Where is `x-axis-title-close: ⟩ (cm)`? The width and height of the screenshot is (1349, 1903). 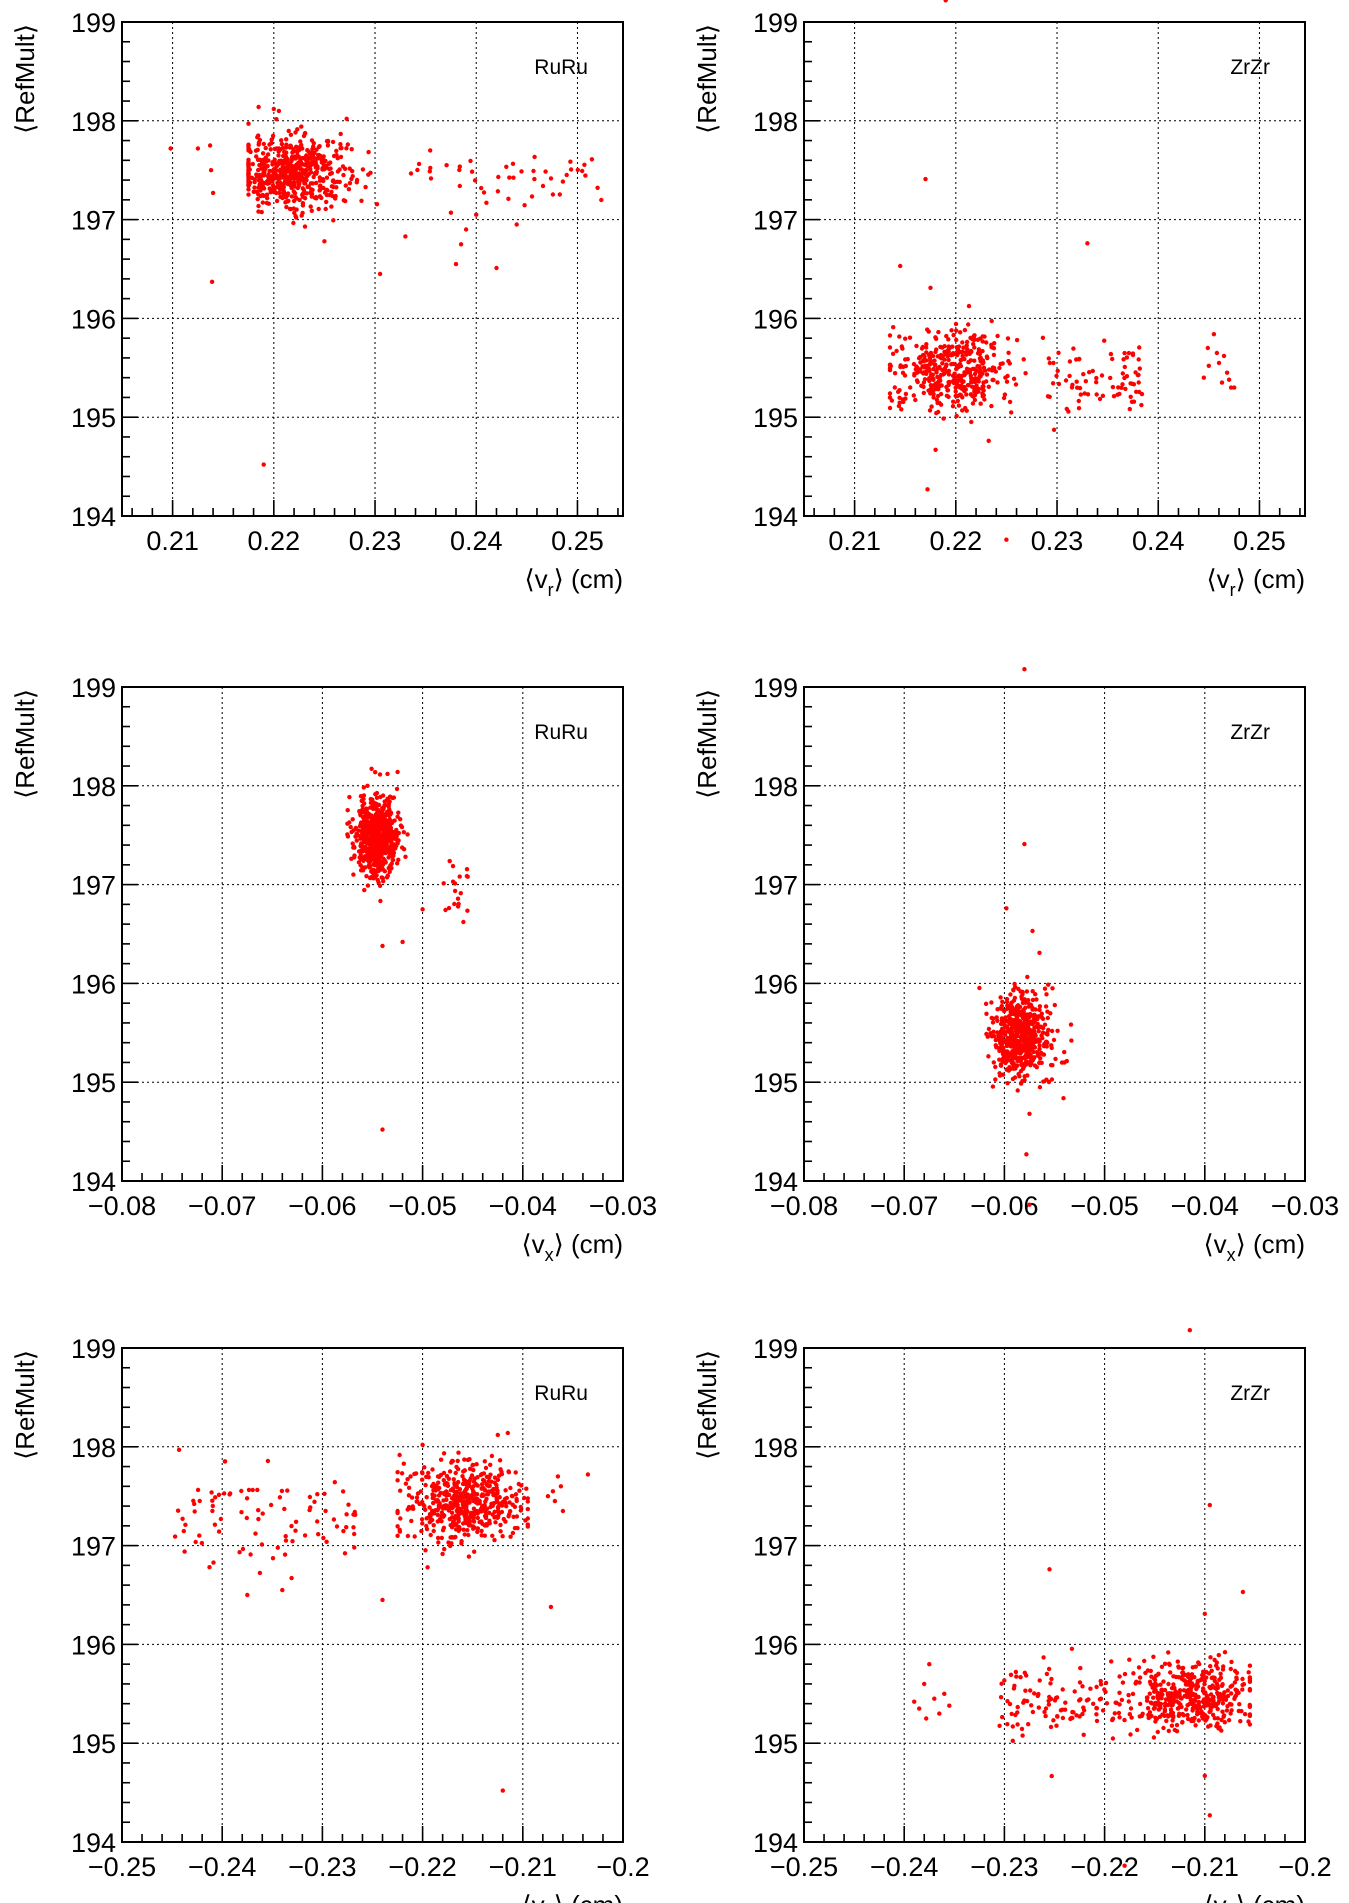
x-axis-title-close: ⟩ (cm) is located at coordinates (588, 1244).